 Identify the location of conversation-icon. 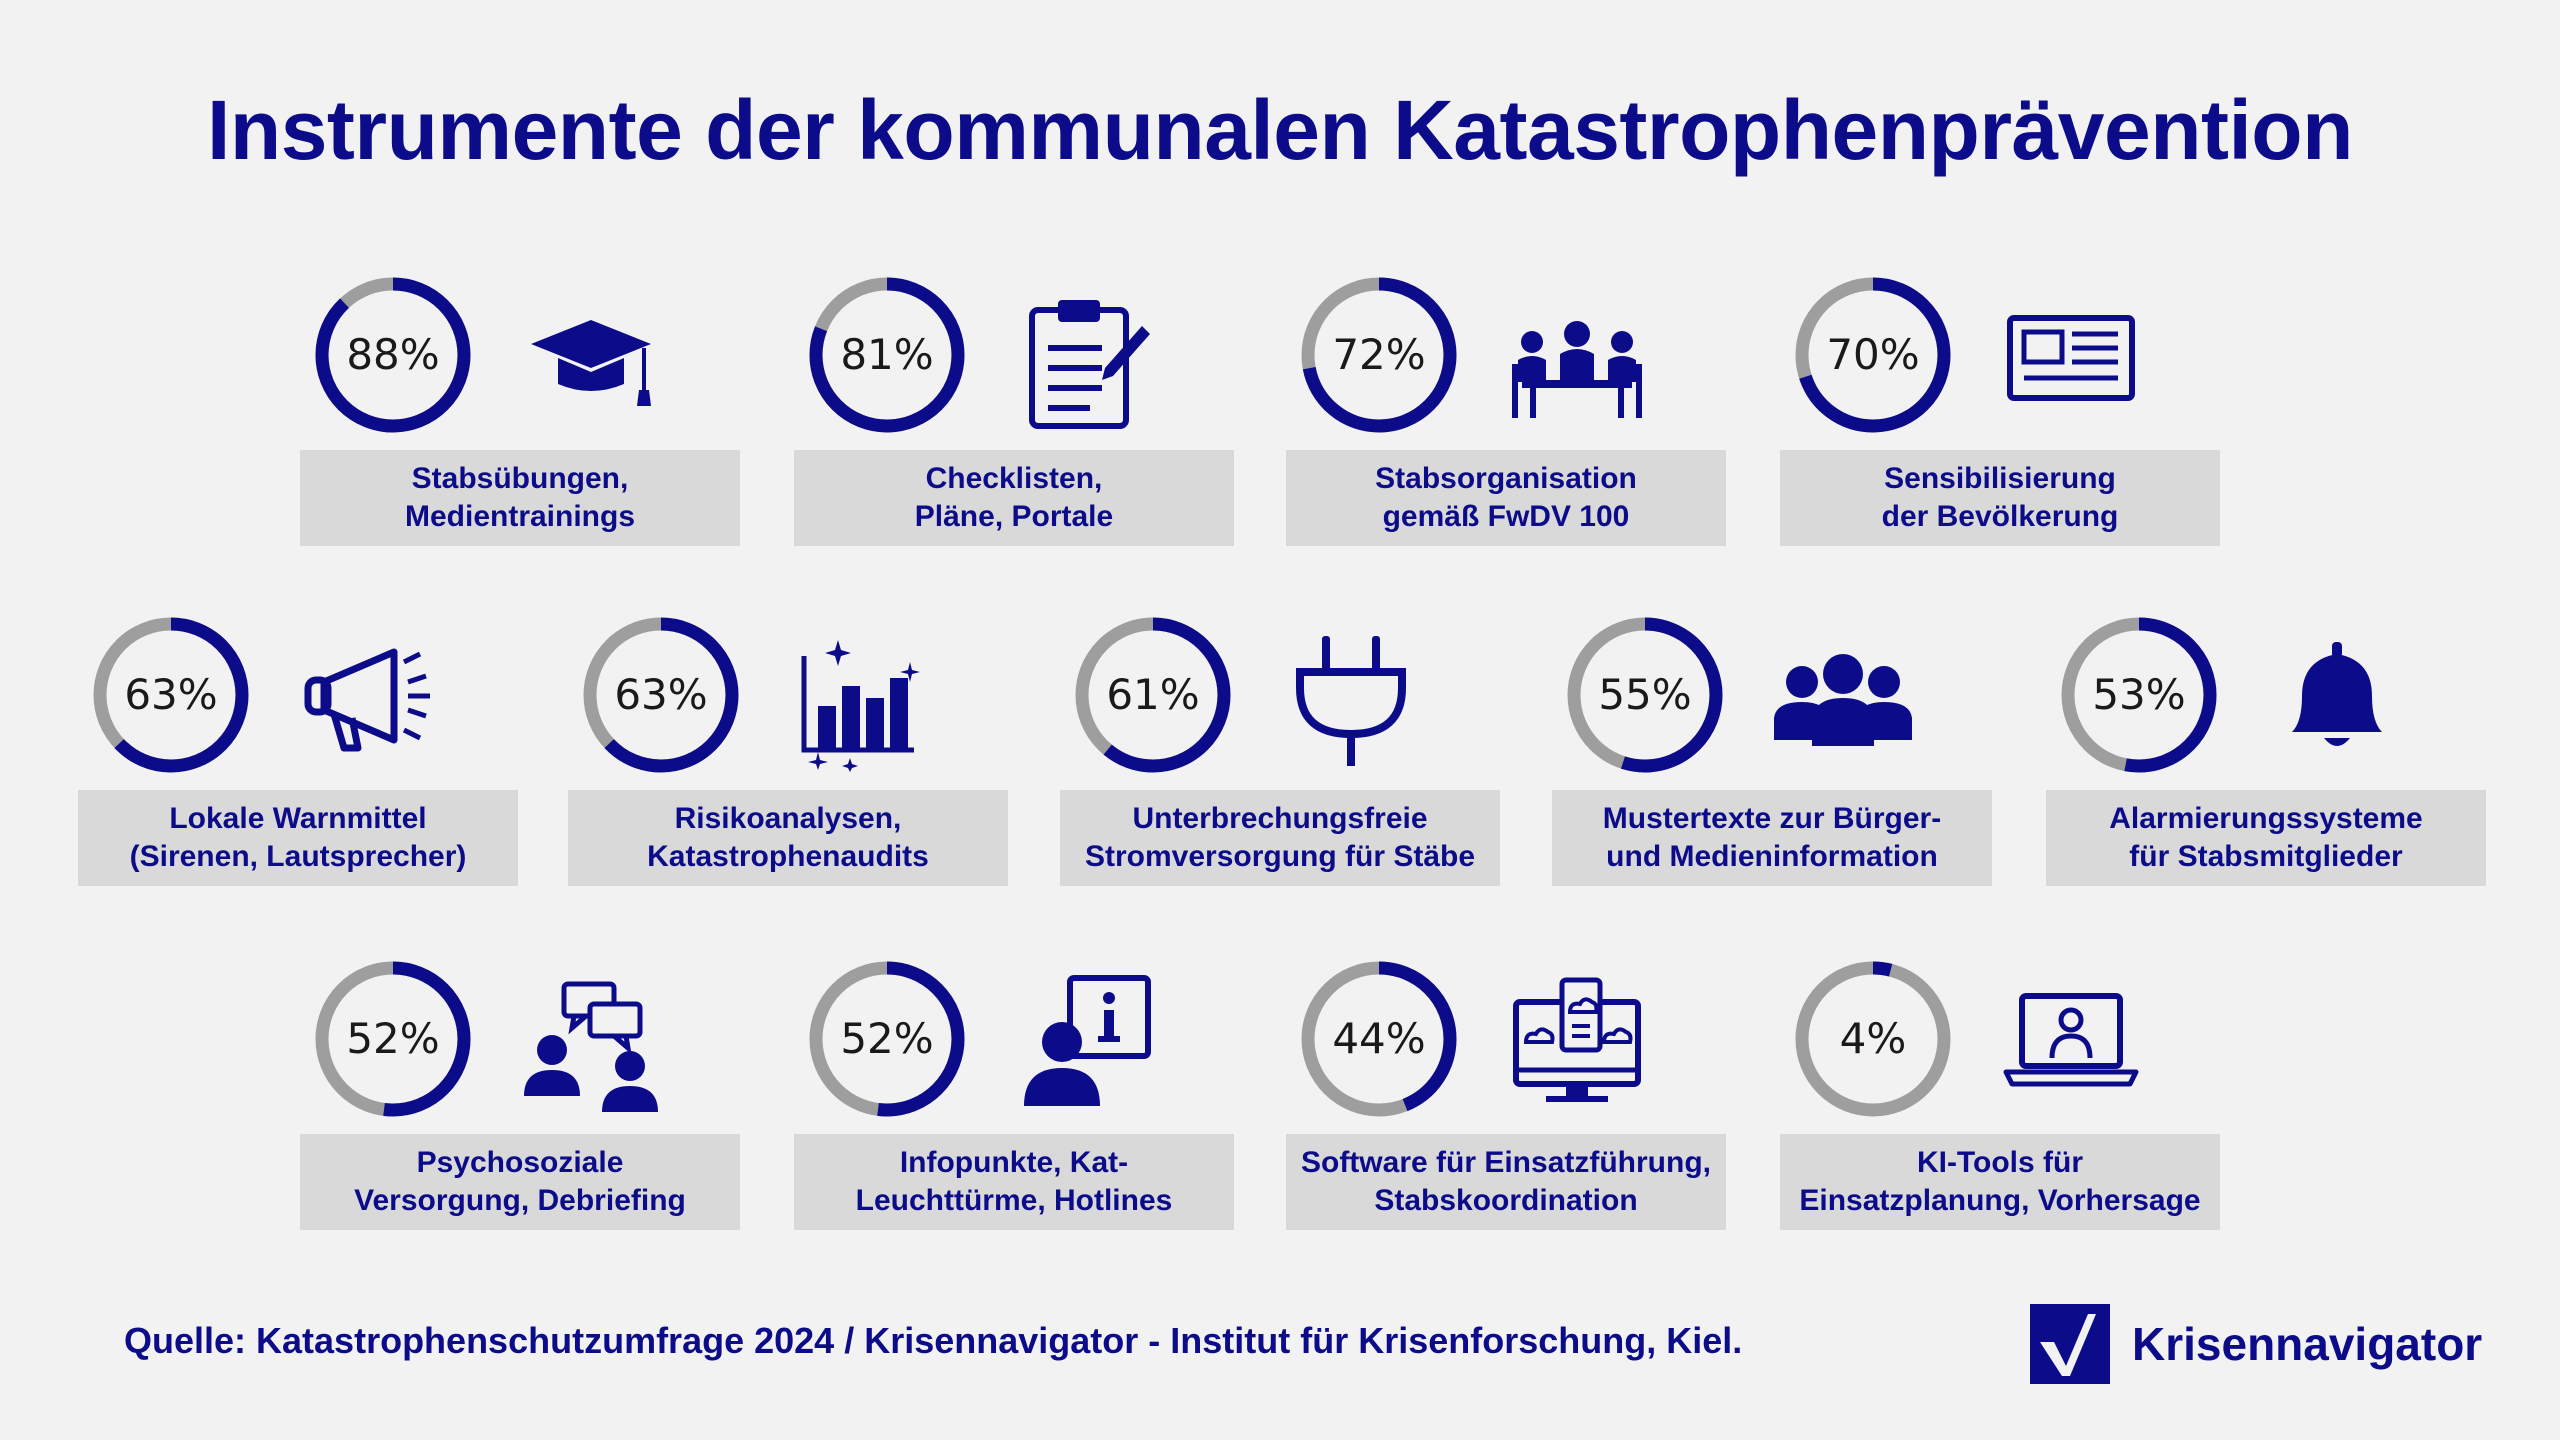
(591, 1041).